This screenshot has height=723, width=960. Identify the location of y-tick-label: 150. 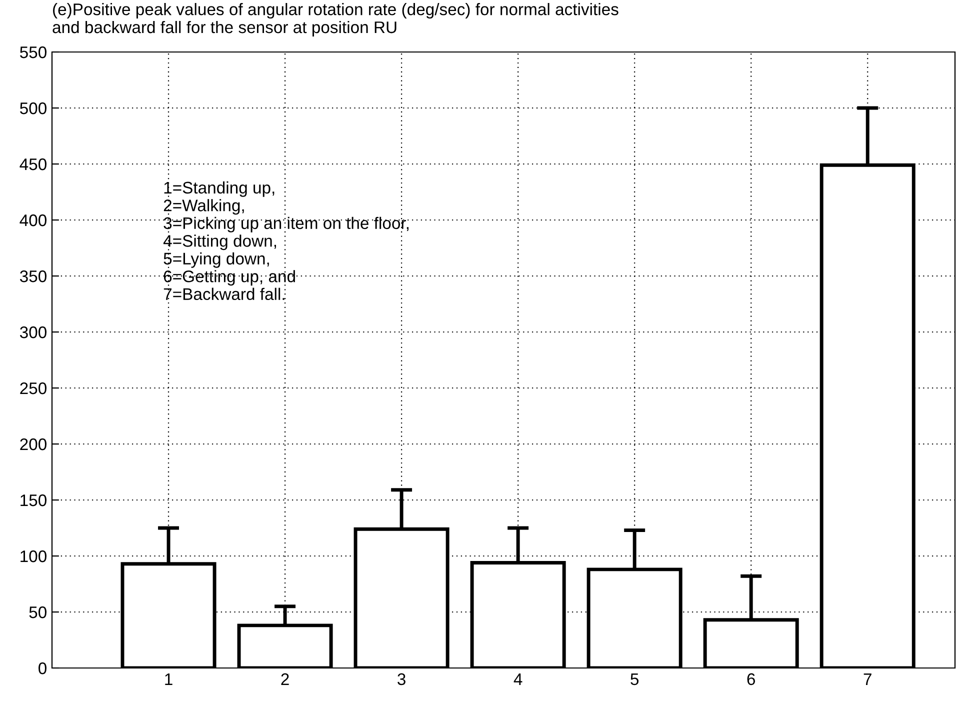
(33, 500).